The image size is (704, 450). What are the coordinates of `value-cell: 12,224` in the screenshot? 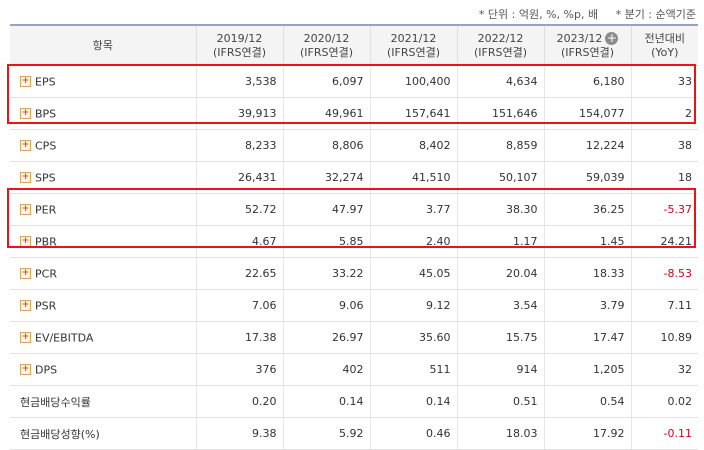 It's located at (587, 145).